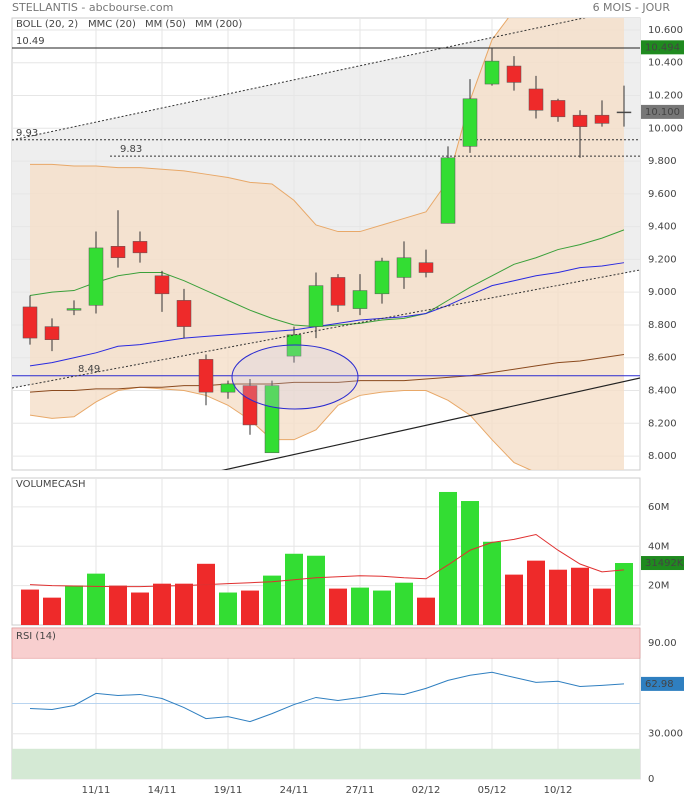 This screenshot has height=800, width=684. I want to click on volume-average, so click(327, 560).